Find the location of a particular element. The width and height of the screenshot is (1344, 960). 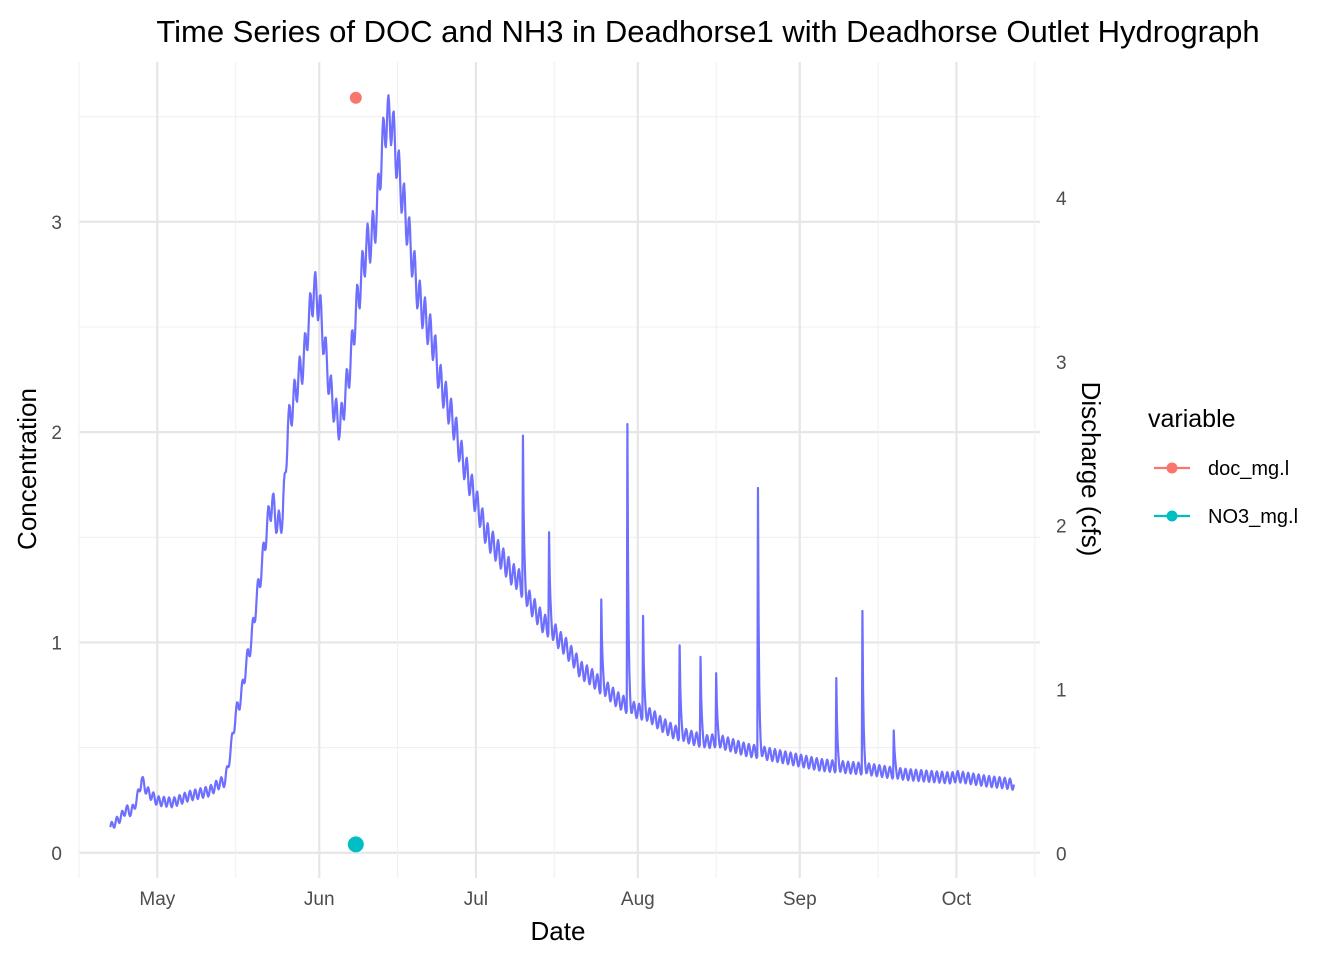

x-tick-label: Aug is located at coordinates (638, 899).